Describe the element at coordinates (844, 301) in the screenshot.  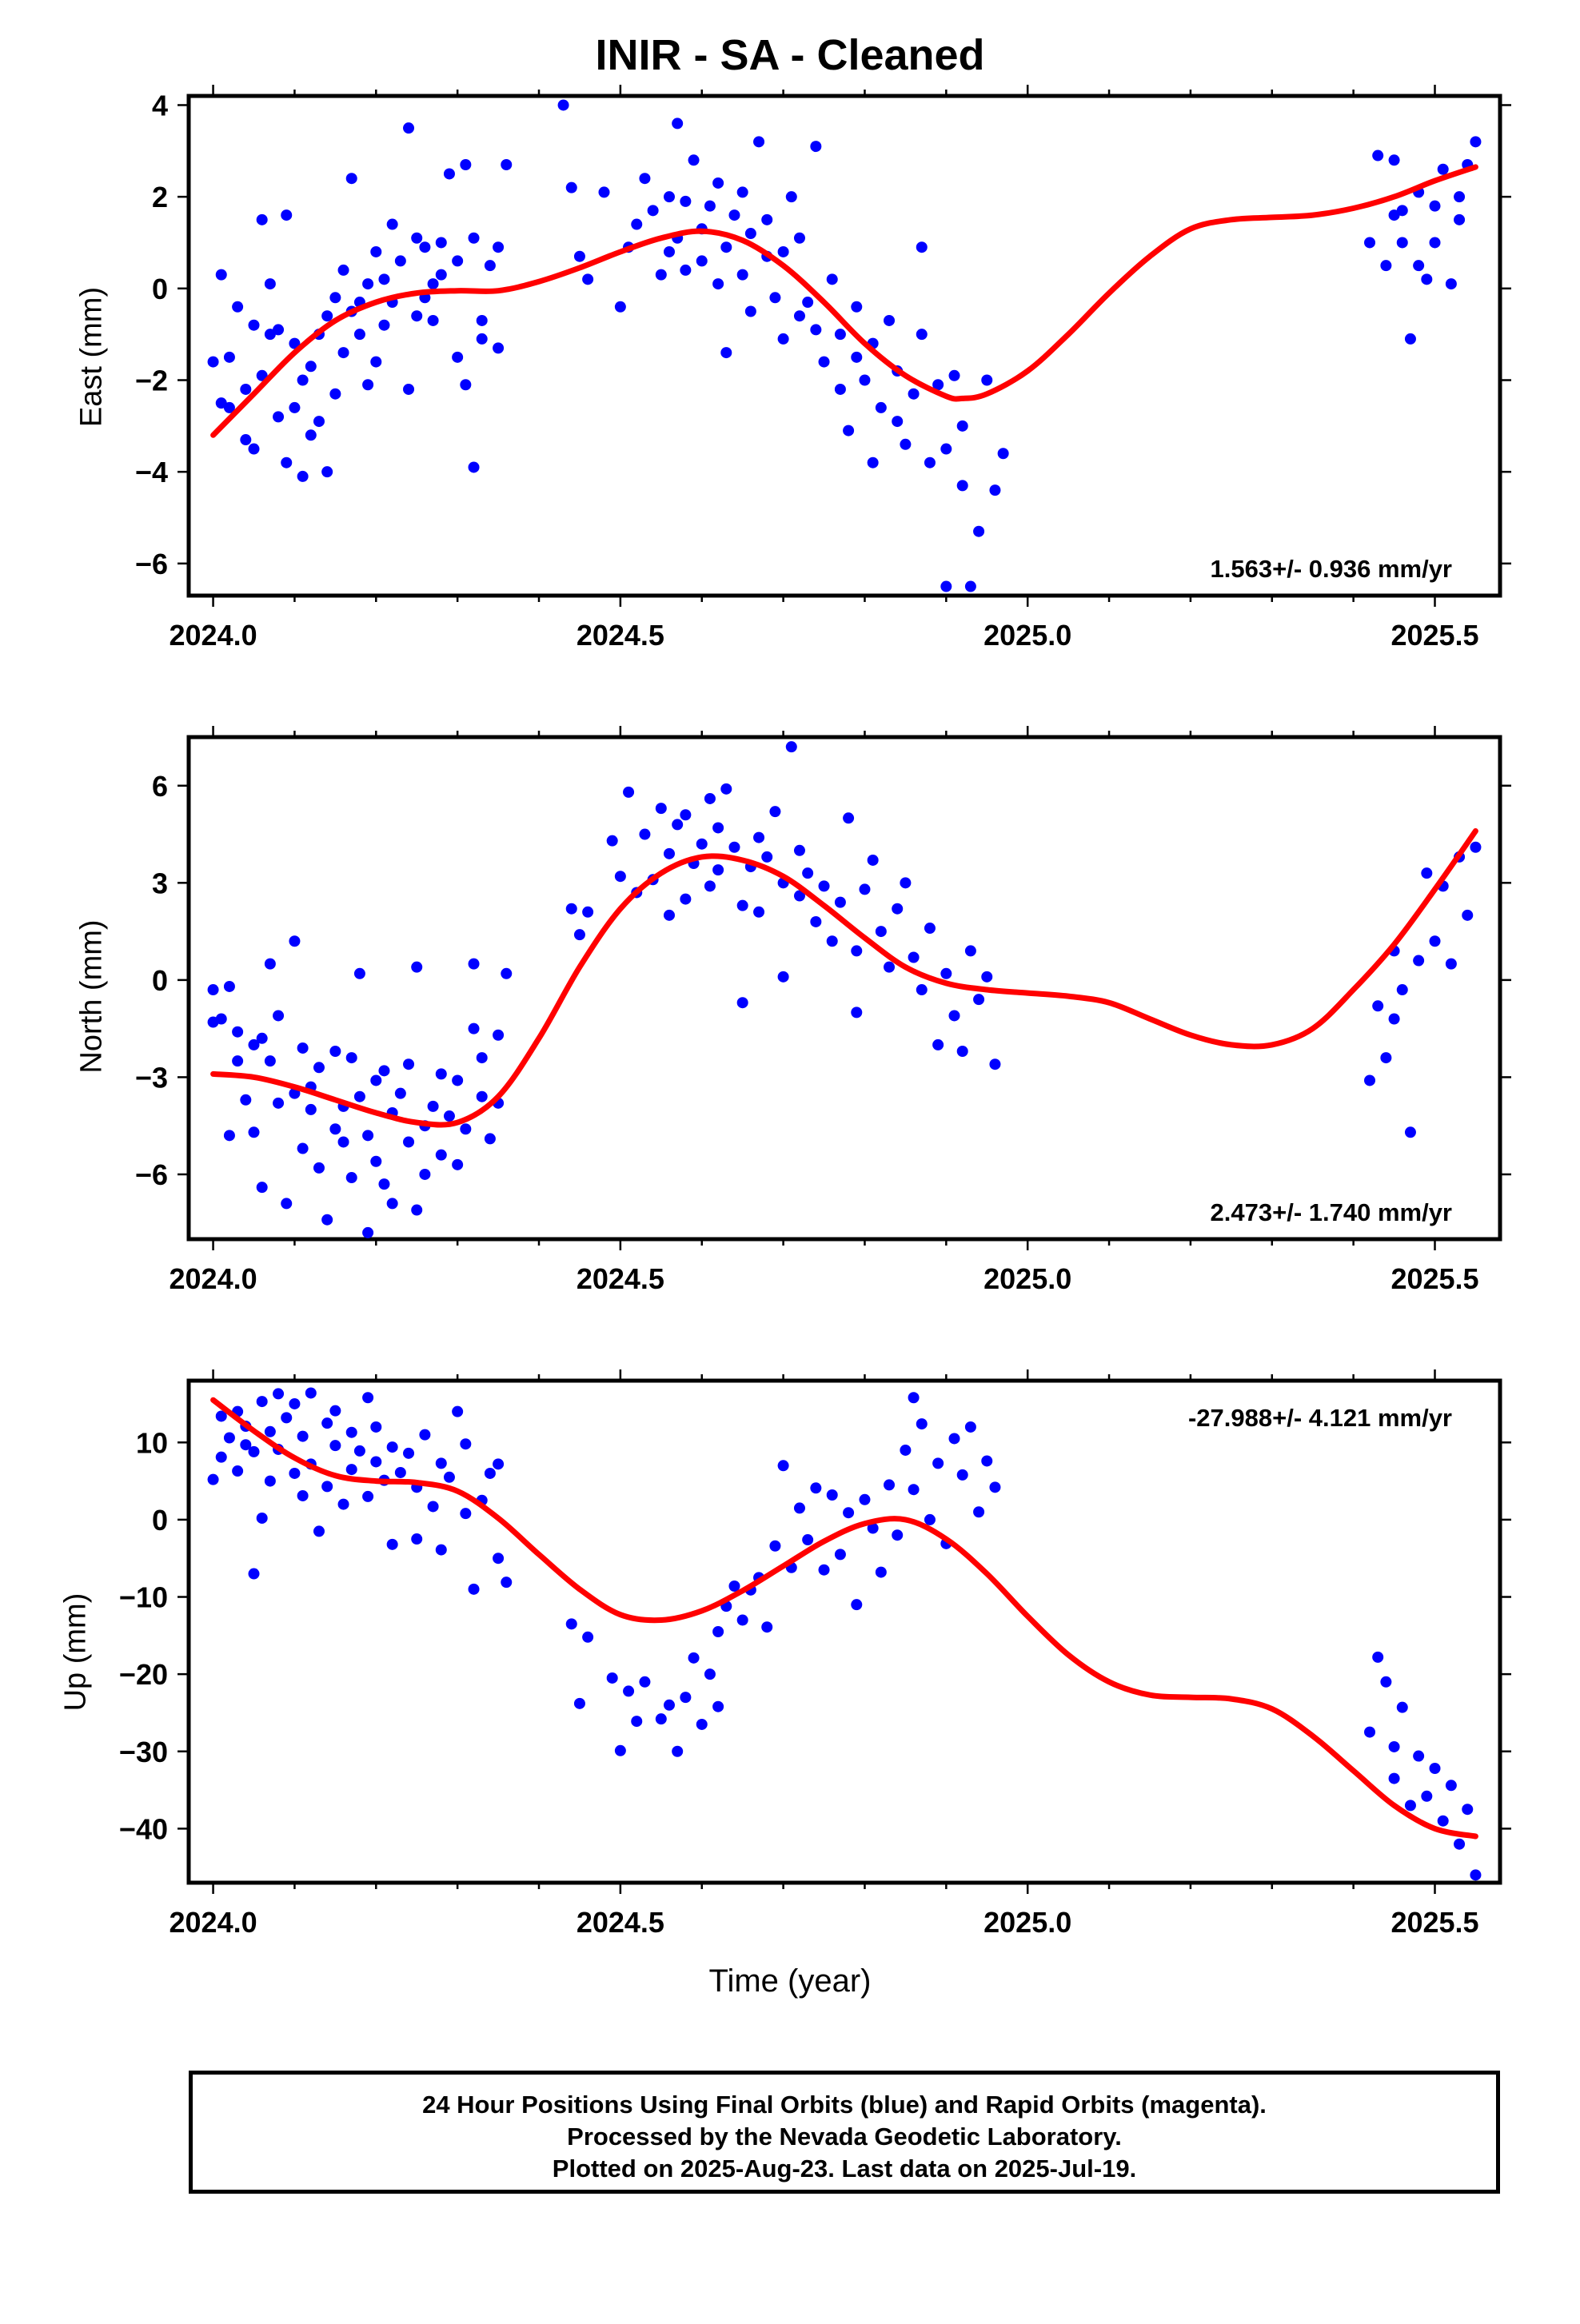
I see `fit-curve` at that location.